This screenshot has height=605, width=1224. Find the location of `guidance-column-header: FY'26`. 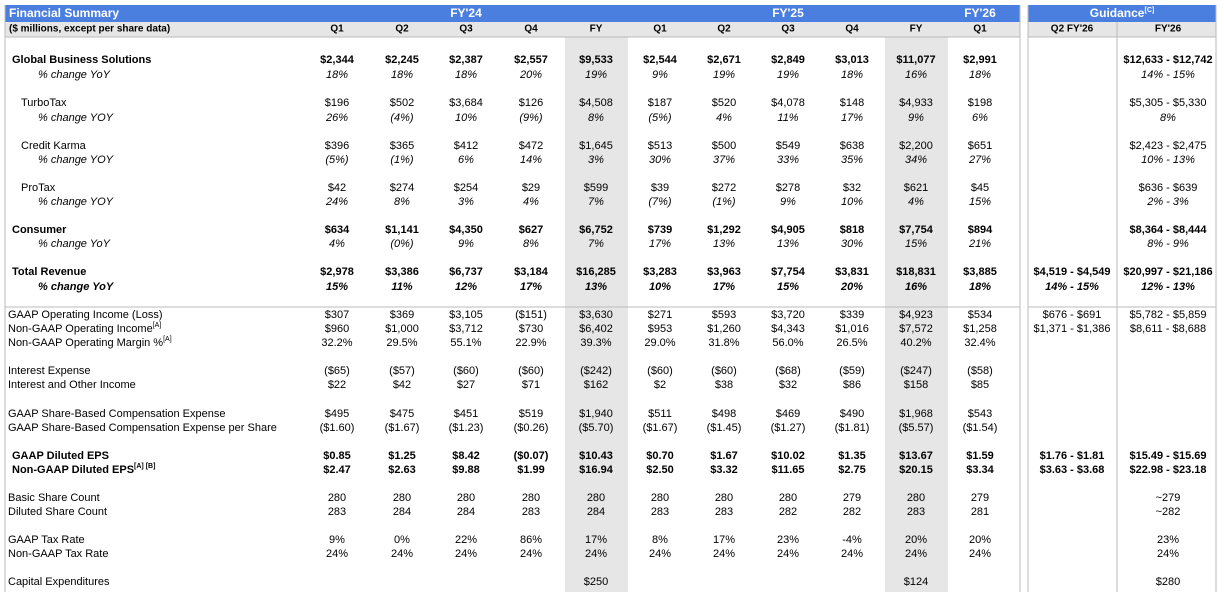

guidance-column-header: FY'26 is located at coordinates (1168, 29).